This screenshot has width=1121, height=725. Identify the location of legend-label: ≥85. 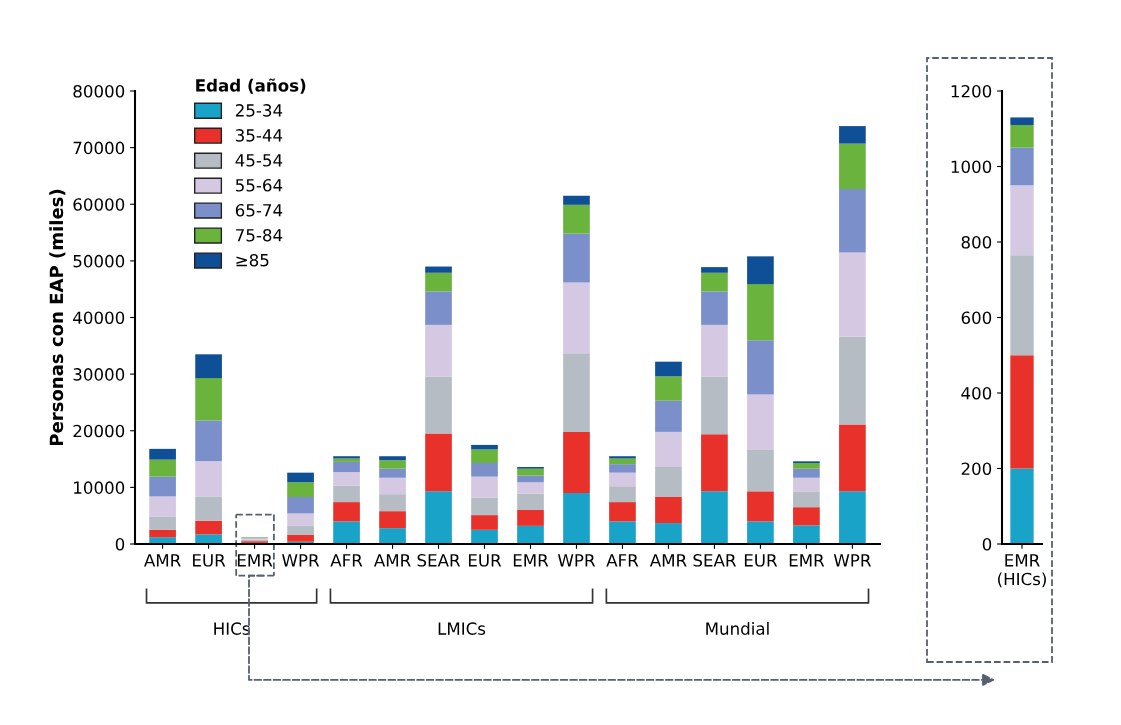
(252, 260).